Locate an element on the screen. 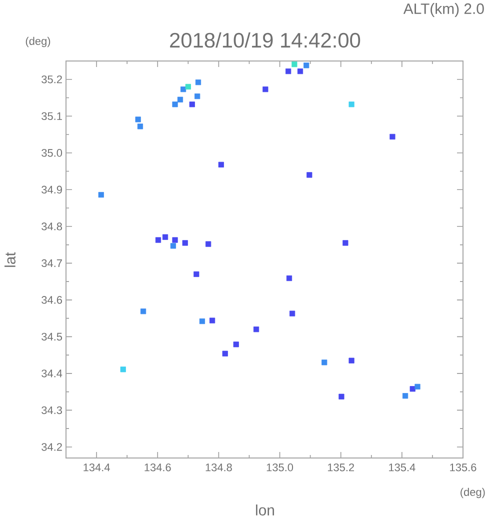 This screenshot has height=521, width=491. x-tick-label: 135.0 is located at coordinates (280, 468).